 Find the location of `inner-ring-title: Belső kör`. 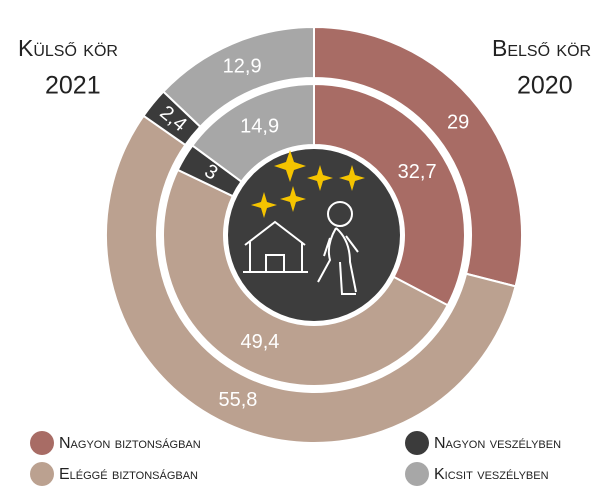

inner-ring-title: Belső kör is located at coordinates (541, 48).